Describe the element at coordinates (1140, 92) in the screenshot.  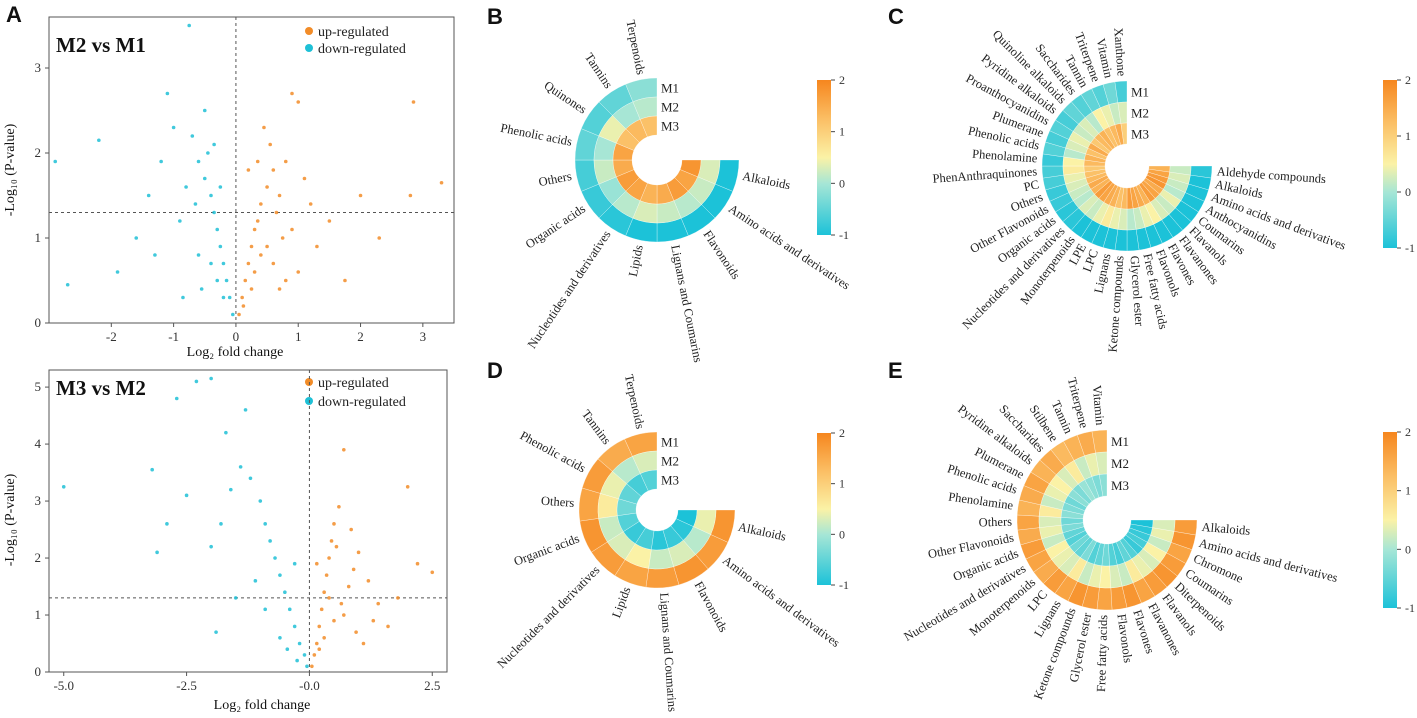
I see `ring-label: M1` at that location.